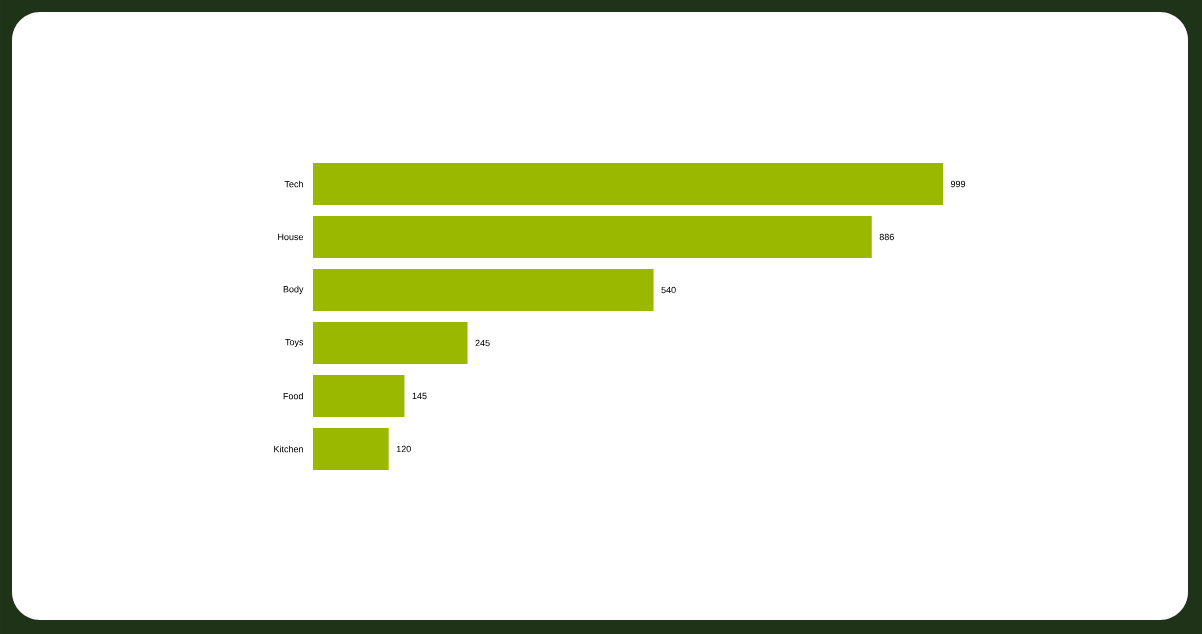 This screenshot has height=634, width=1202. What do you see at coordinates (668, 290) in the screenshot?
I see `data-label: 540` at bounding box center [668, 290].